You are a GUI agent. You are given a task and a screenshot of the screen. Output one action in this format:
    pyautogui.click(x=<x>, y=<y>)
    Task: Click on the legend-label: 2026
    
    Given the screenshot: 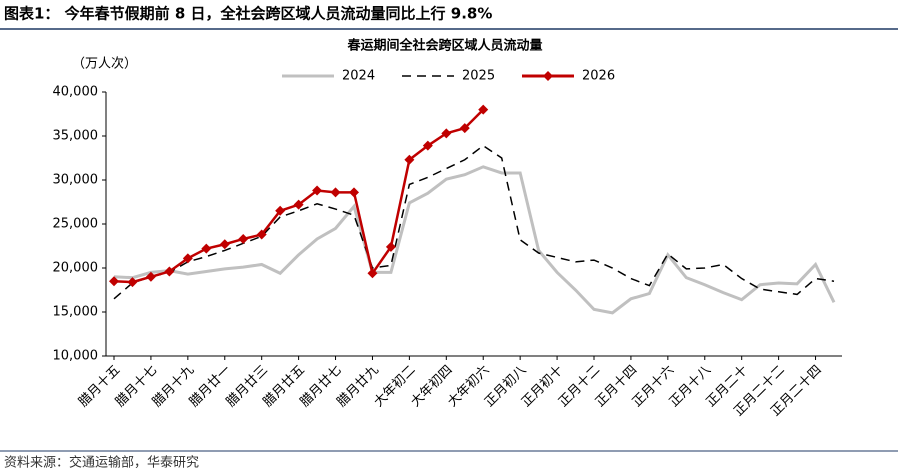 What is the action you would take?
    pyautogui.click(x=598, y=76)
    